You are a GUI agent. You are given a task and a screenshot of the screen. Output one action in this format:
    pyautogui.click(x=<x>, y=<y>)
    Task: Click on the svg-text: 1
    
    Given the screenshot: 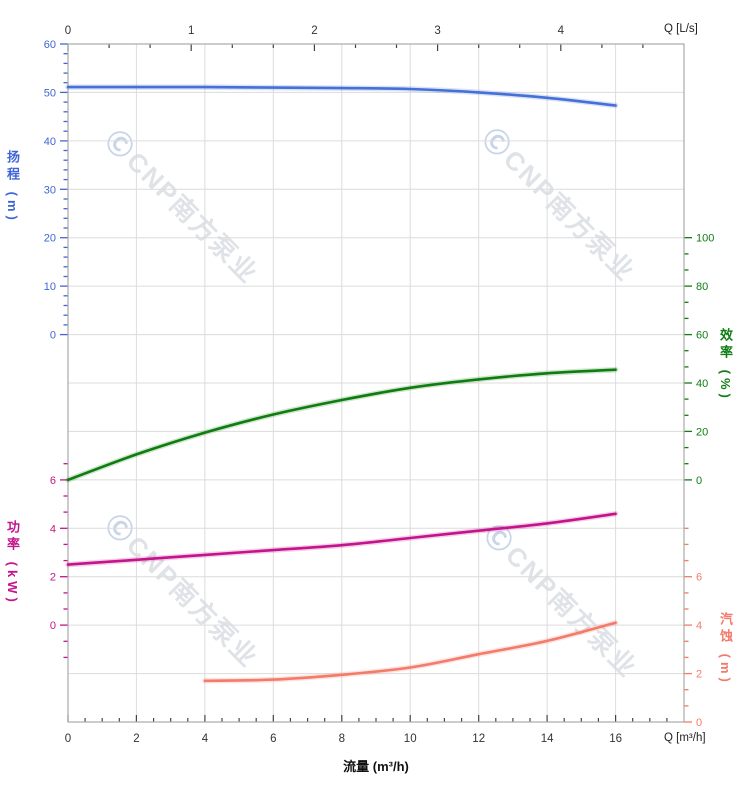 What is the action you would take?
    pyautogui.click(x=191, y=31)
    